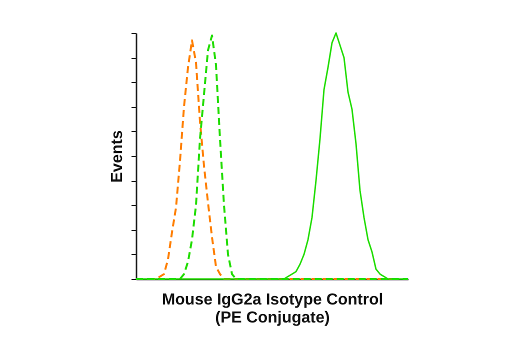 Image resolution: width=520 pixels, height=350 pixels. I want to click on x-axis-title: Mouse IgG2a Isotype Control (PE Conjugate), so click(273, 309).